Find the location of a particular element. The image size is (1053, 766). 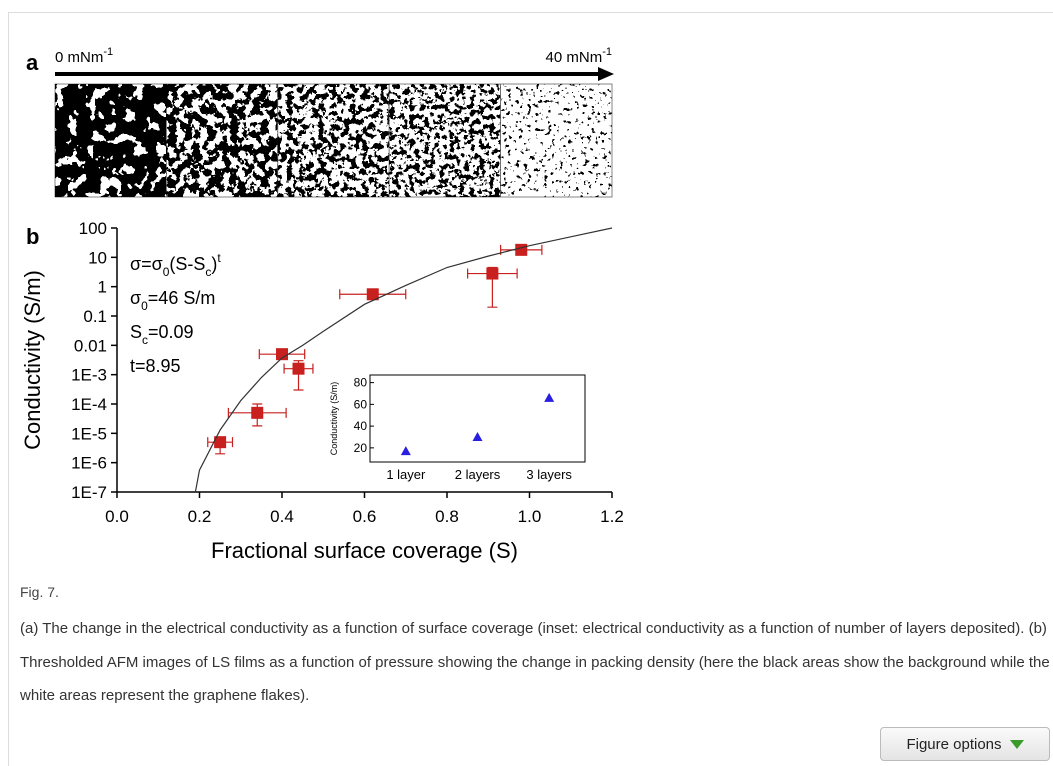

y-tick-label: 0.1 is located at coordinates (95, 316).